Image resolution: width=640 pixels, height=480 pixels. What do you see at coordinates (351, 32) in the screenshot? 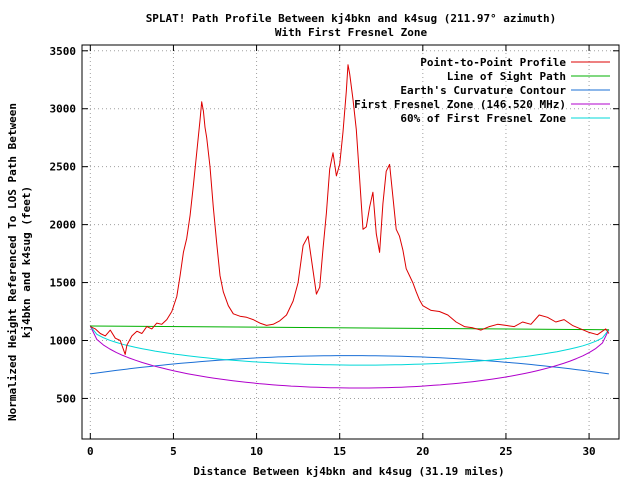
I see `chart-title-line2: With First Fresnel Zone` at bounding box center [351, 32].